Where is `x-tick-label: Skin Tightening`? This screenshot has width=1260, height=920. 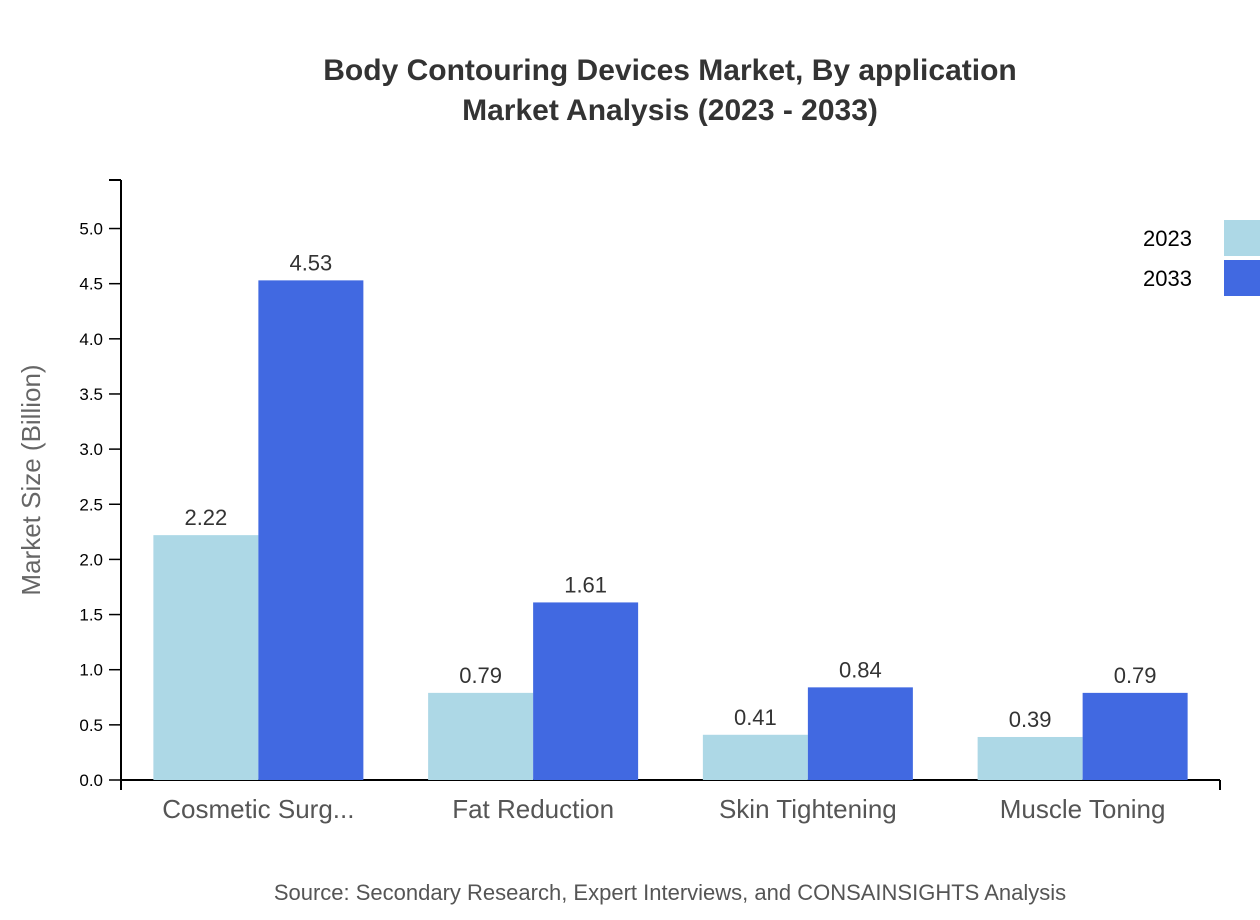 x-tick-label: Skin Tightening is located at coordinates (808, 809).